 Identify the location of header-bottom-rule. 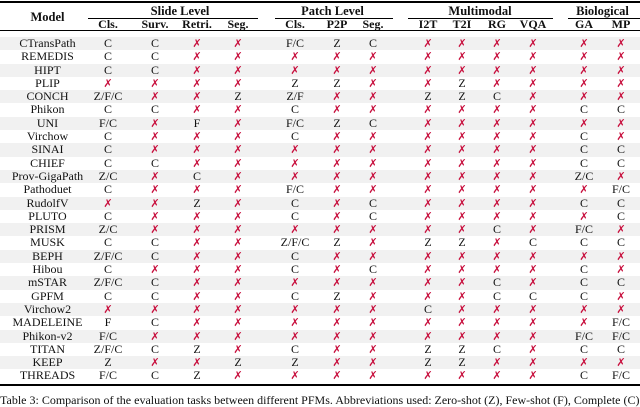
(320, 30).